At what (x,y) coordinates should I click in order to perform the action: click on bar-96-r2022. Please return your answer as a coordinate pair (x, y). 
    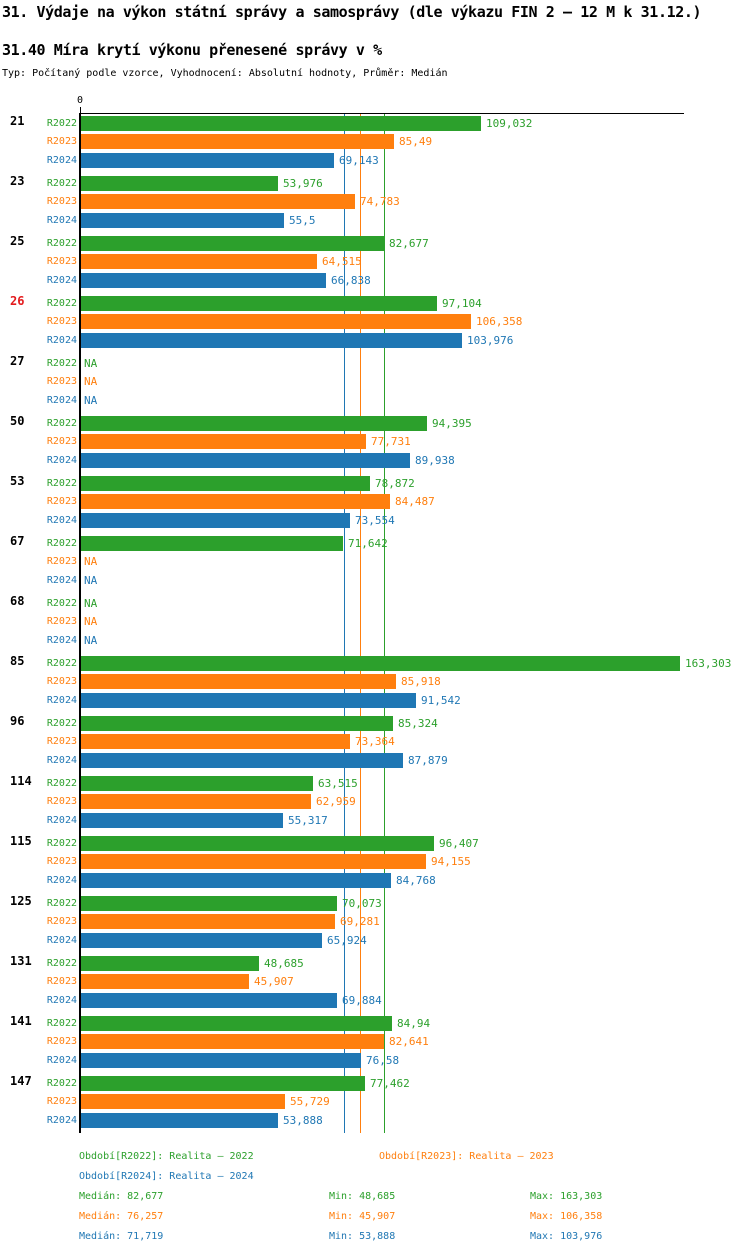
    Looking at the image, I should click on (236, 723).